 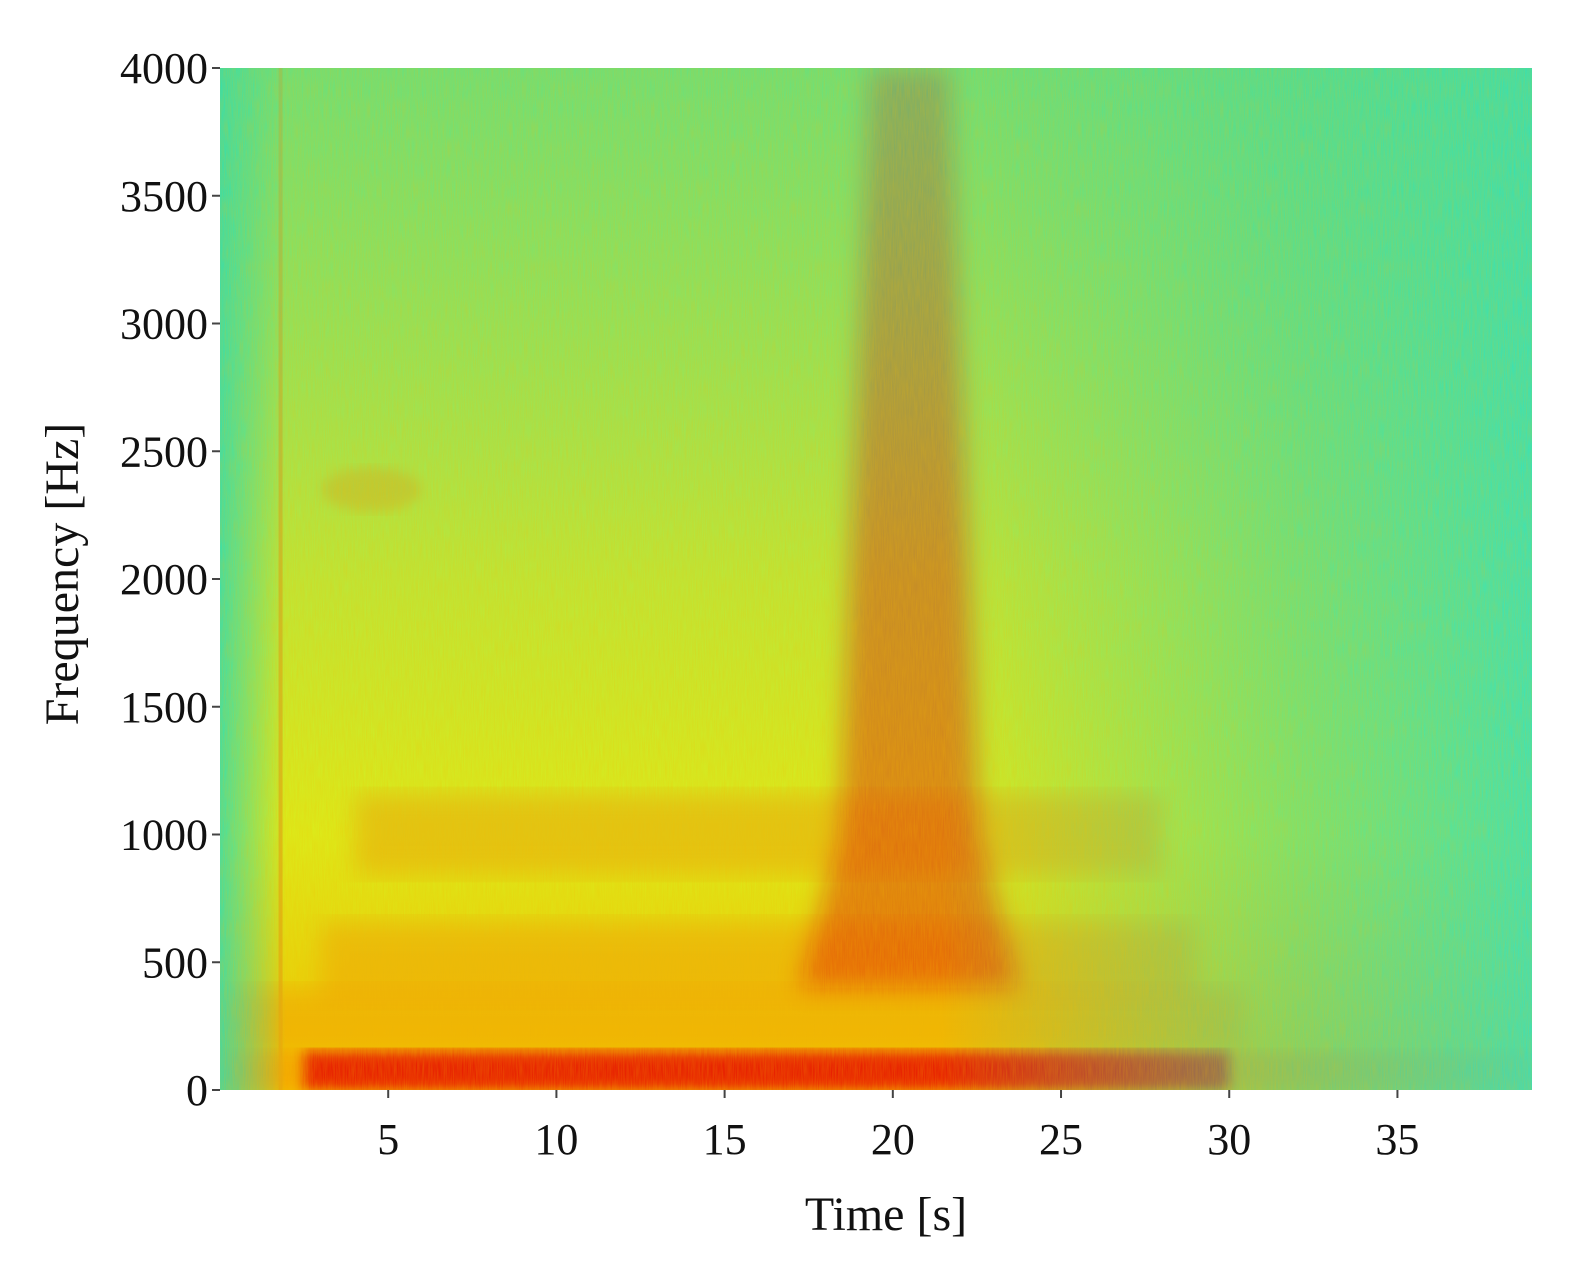 I want to click on x-tick-label: 20, so click(x=893, y=1139).